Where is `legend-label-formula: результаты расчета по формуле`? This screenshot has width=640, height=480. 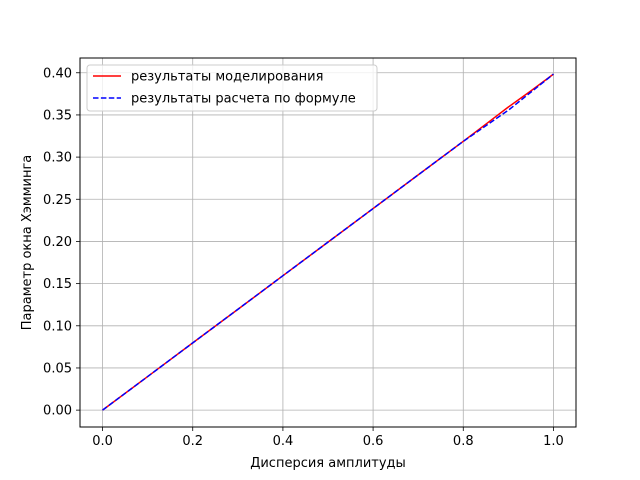 legend-label-formula: результаты расчета по формуле is located at coordinates (243, 99).